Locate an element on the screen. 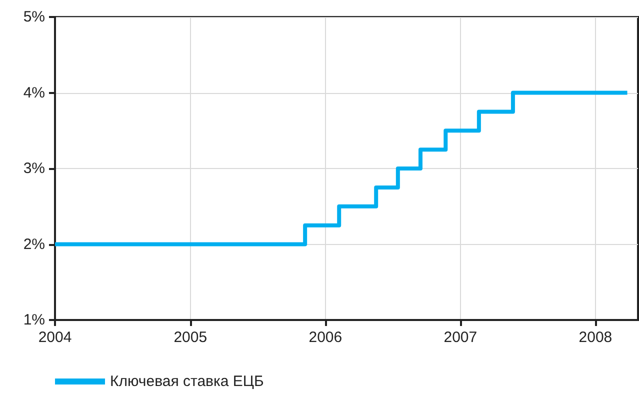  y-tick-label: 4% is located at coordinates (34, 93).